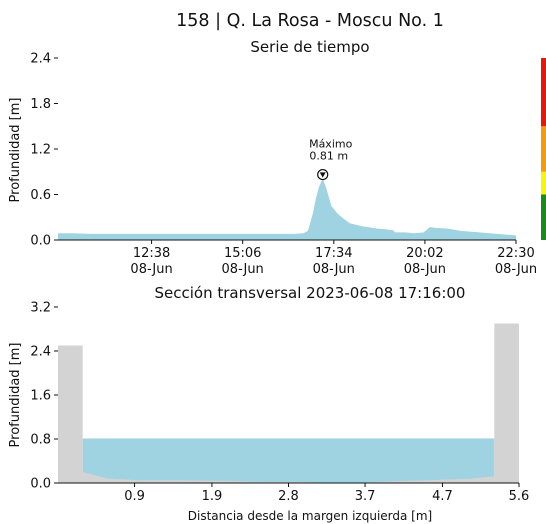 The width and height of the screenshot is (546, 524). I want to click on depth-area-series, so click(287, 209).